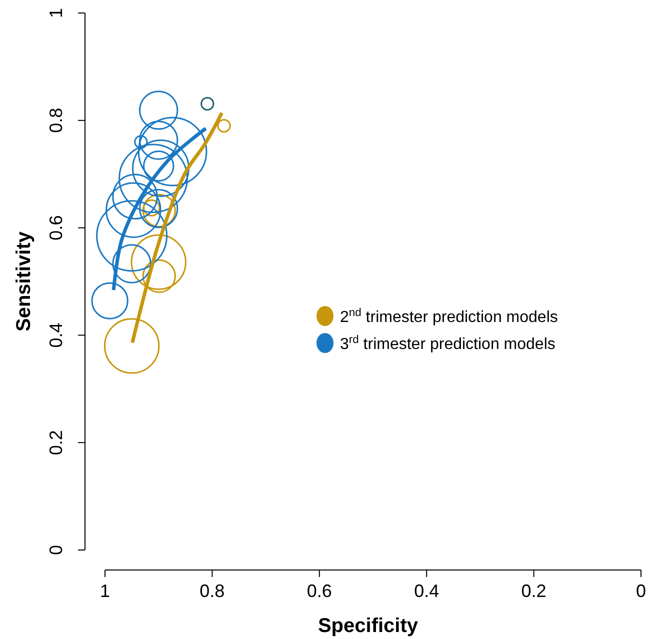  I want to click on x-tick-label: 0.6, so click(319, 591).